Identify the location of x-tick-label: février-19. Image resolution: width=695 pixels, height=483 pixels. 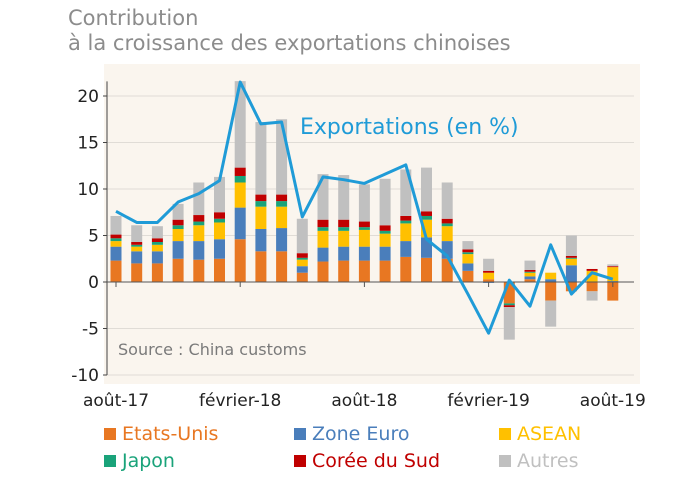
(488, 401).